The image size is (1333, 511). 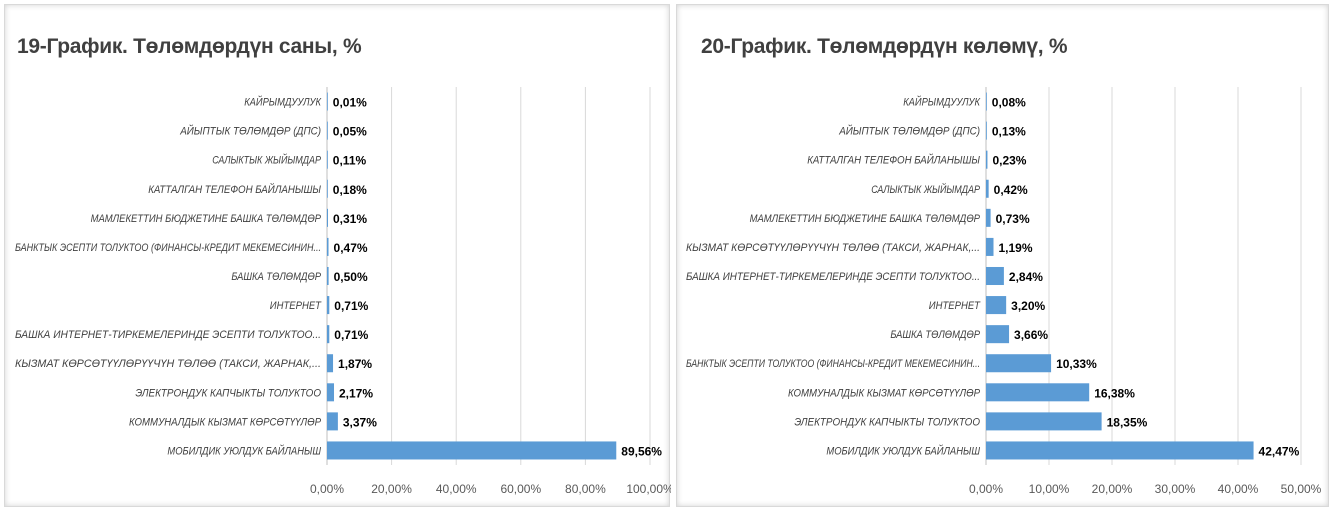 I want to click on data-label: 3,20%, so click(x=1028, y=306).